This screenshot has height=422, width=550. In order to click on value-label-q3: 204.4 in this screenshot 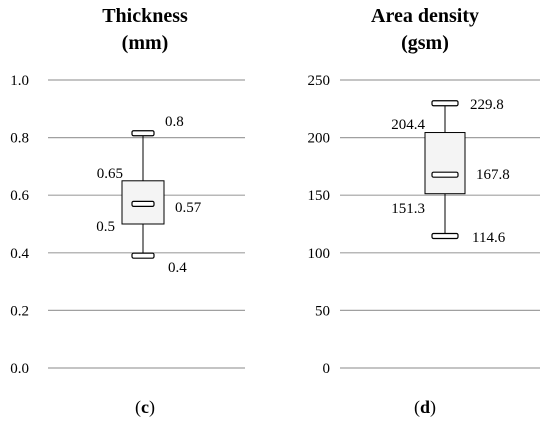, I will do `click(408, 125)`.